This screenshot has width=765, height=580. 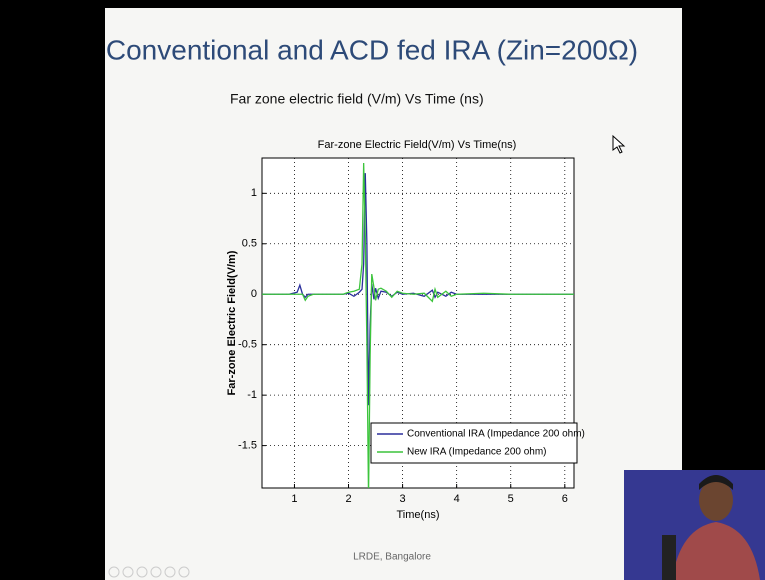 I want to click on presenter-video, so click(x=694, y=525).